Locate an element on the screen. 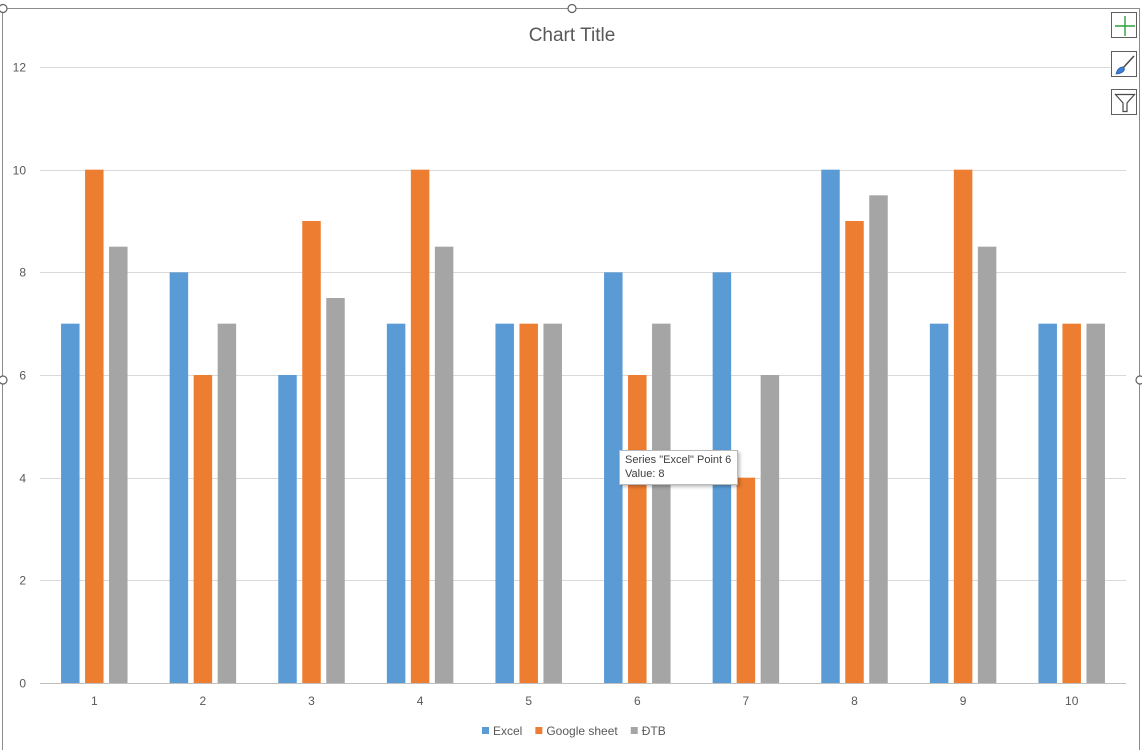 The width and height of the screenshot is (1142, 750). legend-label: Excel is located at coordinates (507, 731).